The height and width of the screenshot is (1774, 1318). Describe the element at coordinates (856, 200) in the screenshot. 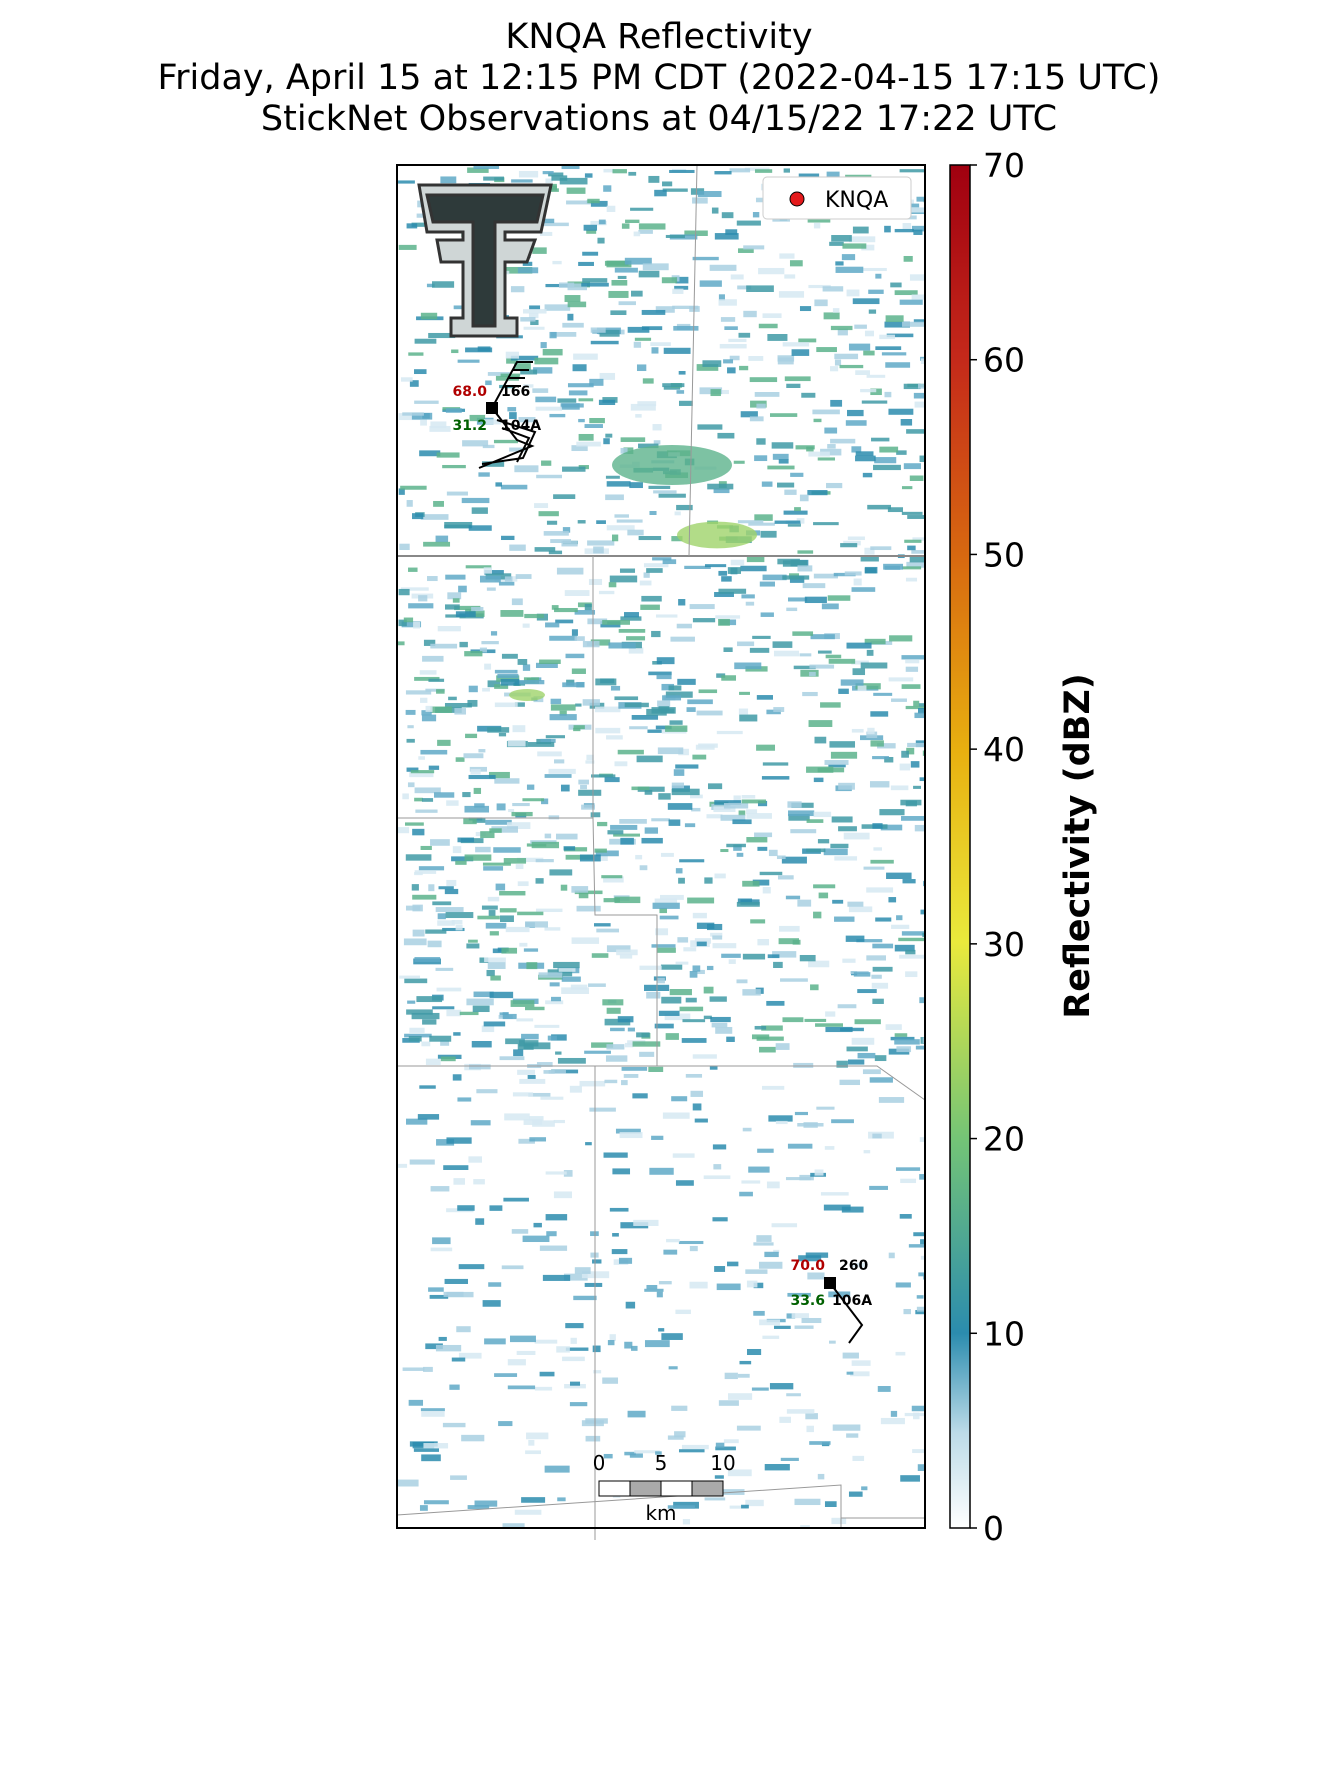

I see `legend-label: KNQA` at that location.